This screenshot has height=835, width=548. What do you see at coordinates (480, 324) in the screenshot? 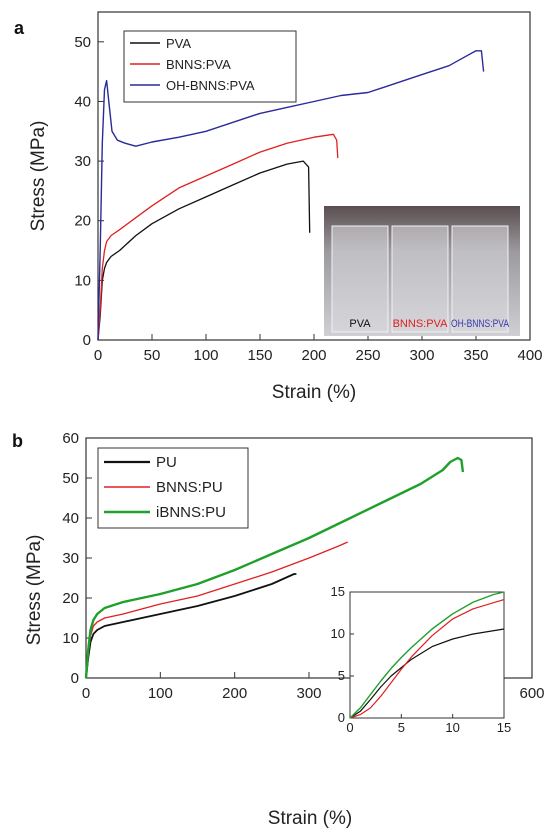
I see `photo-label-oh-bnns-pva: OH-BNNS:PVA` at bounding box center [480, 324].